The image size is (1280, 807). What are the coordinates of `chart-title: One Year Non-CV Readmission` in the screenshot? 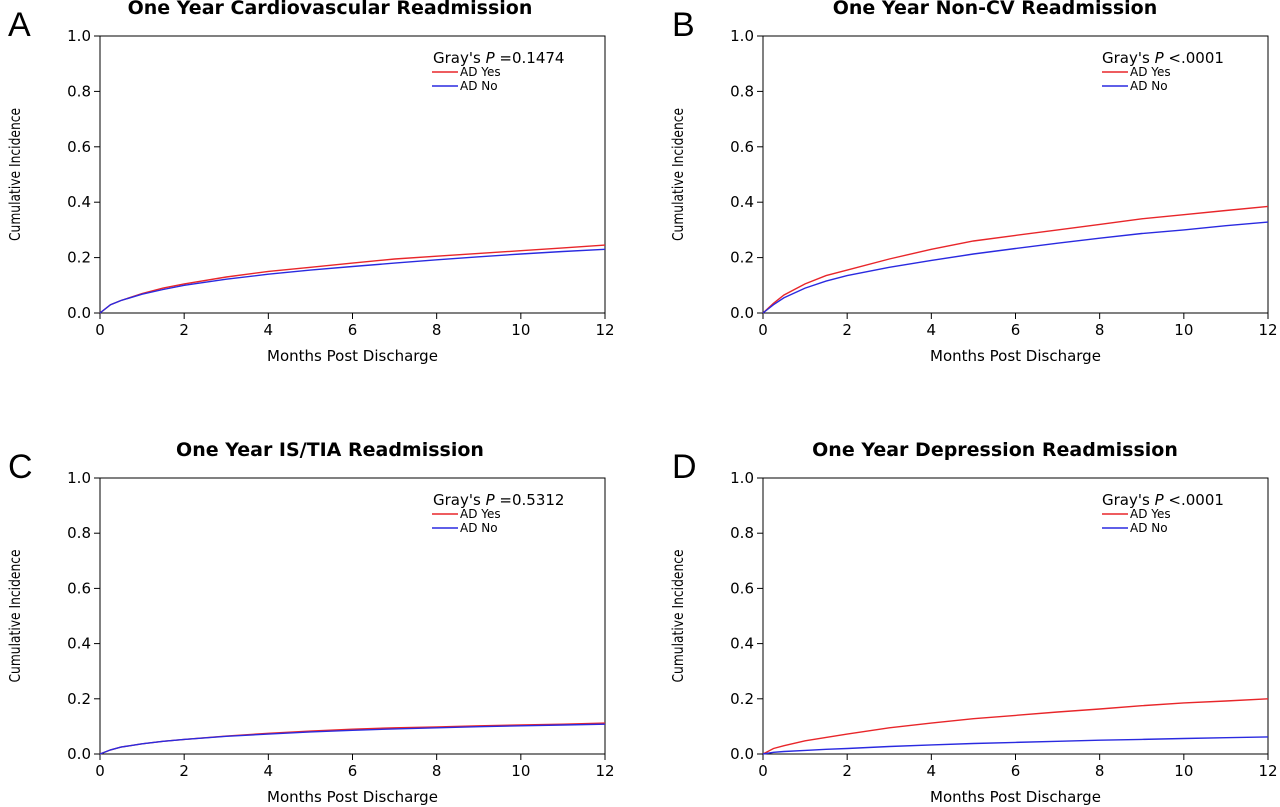 It's located at (995, 9).